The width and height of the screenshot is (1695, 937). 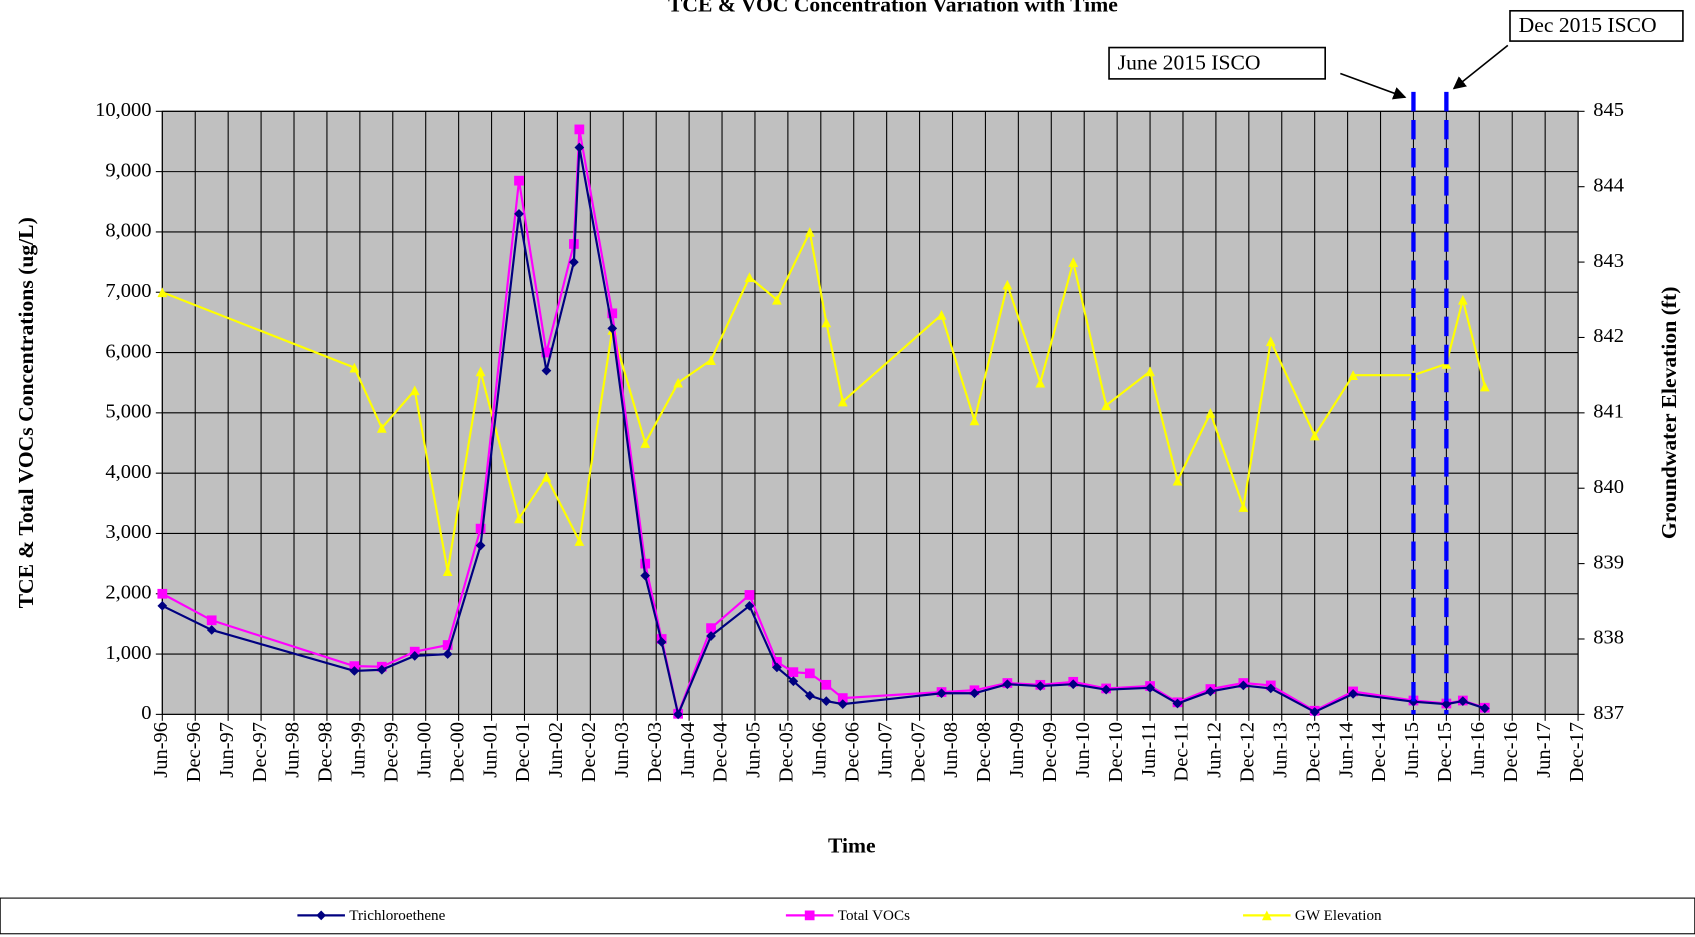 I want to click on legend-label: Total VOCs, so click(x=874, y=916).